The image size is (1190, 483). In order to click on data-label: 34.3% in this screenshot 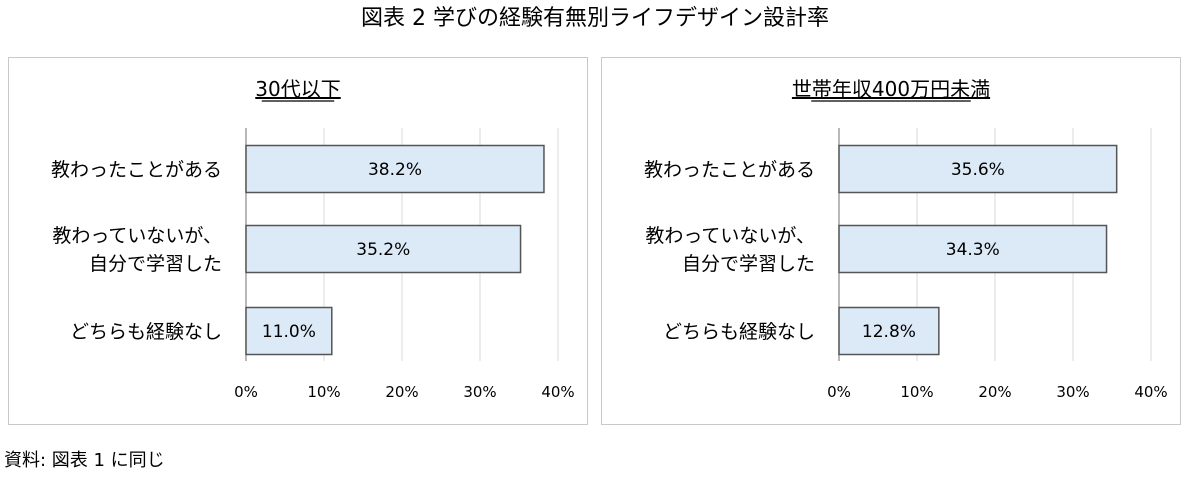, I will do `click(973, 250)`.